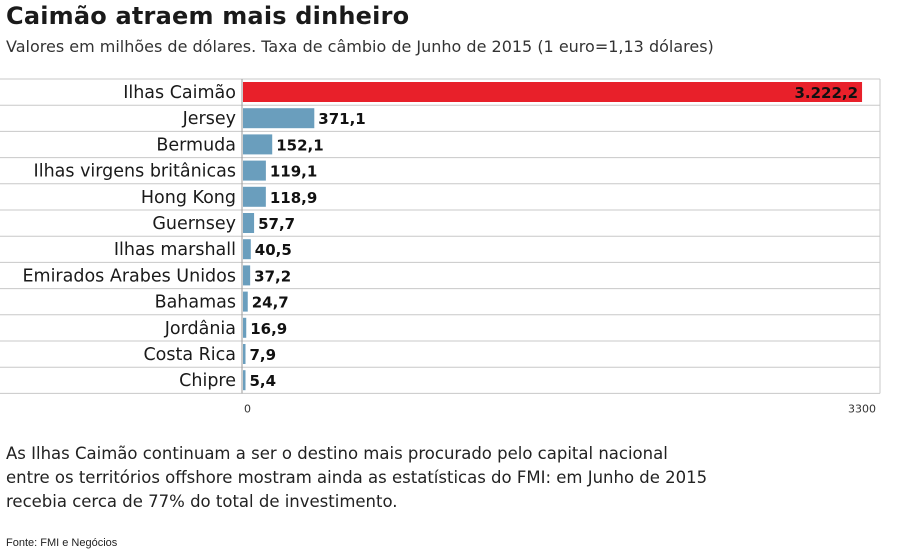 The image size is (900, 556). Describe the element at coordinates (293, 172) in the screenshot. I see `data-label: 119,1` at that location.